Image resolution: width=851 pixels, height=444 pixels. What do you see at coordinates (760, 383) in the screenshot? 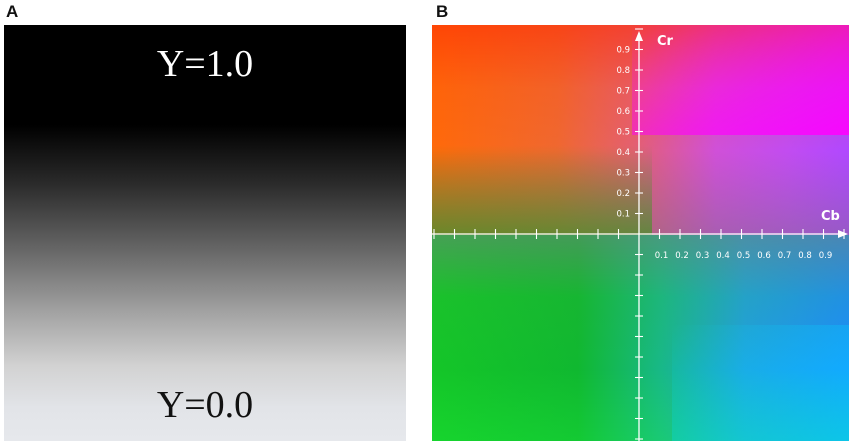
I see `chroma-cyan-region` at bounding box center [760, 383].